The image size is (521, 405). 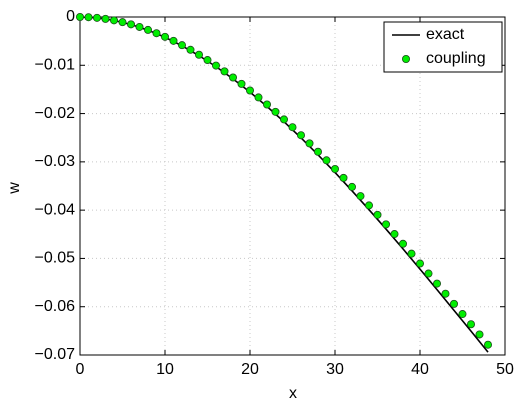 I want to click on y-tick-label: −0.03, so click(x=55, y=161).